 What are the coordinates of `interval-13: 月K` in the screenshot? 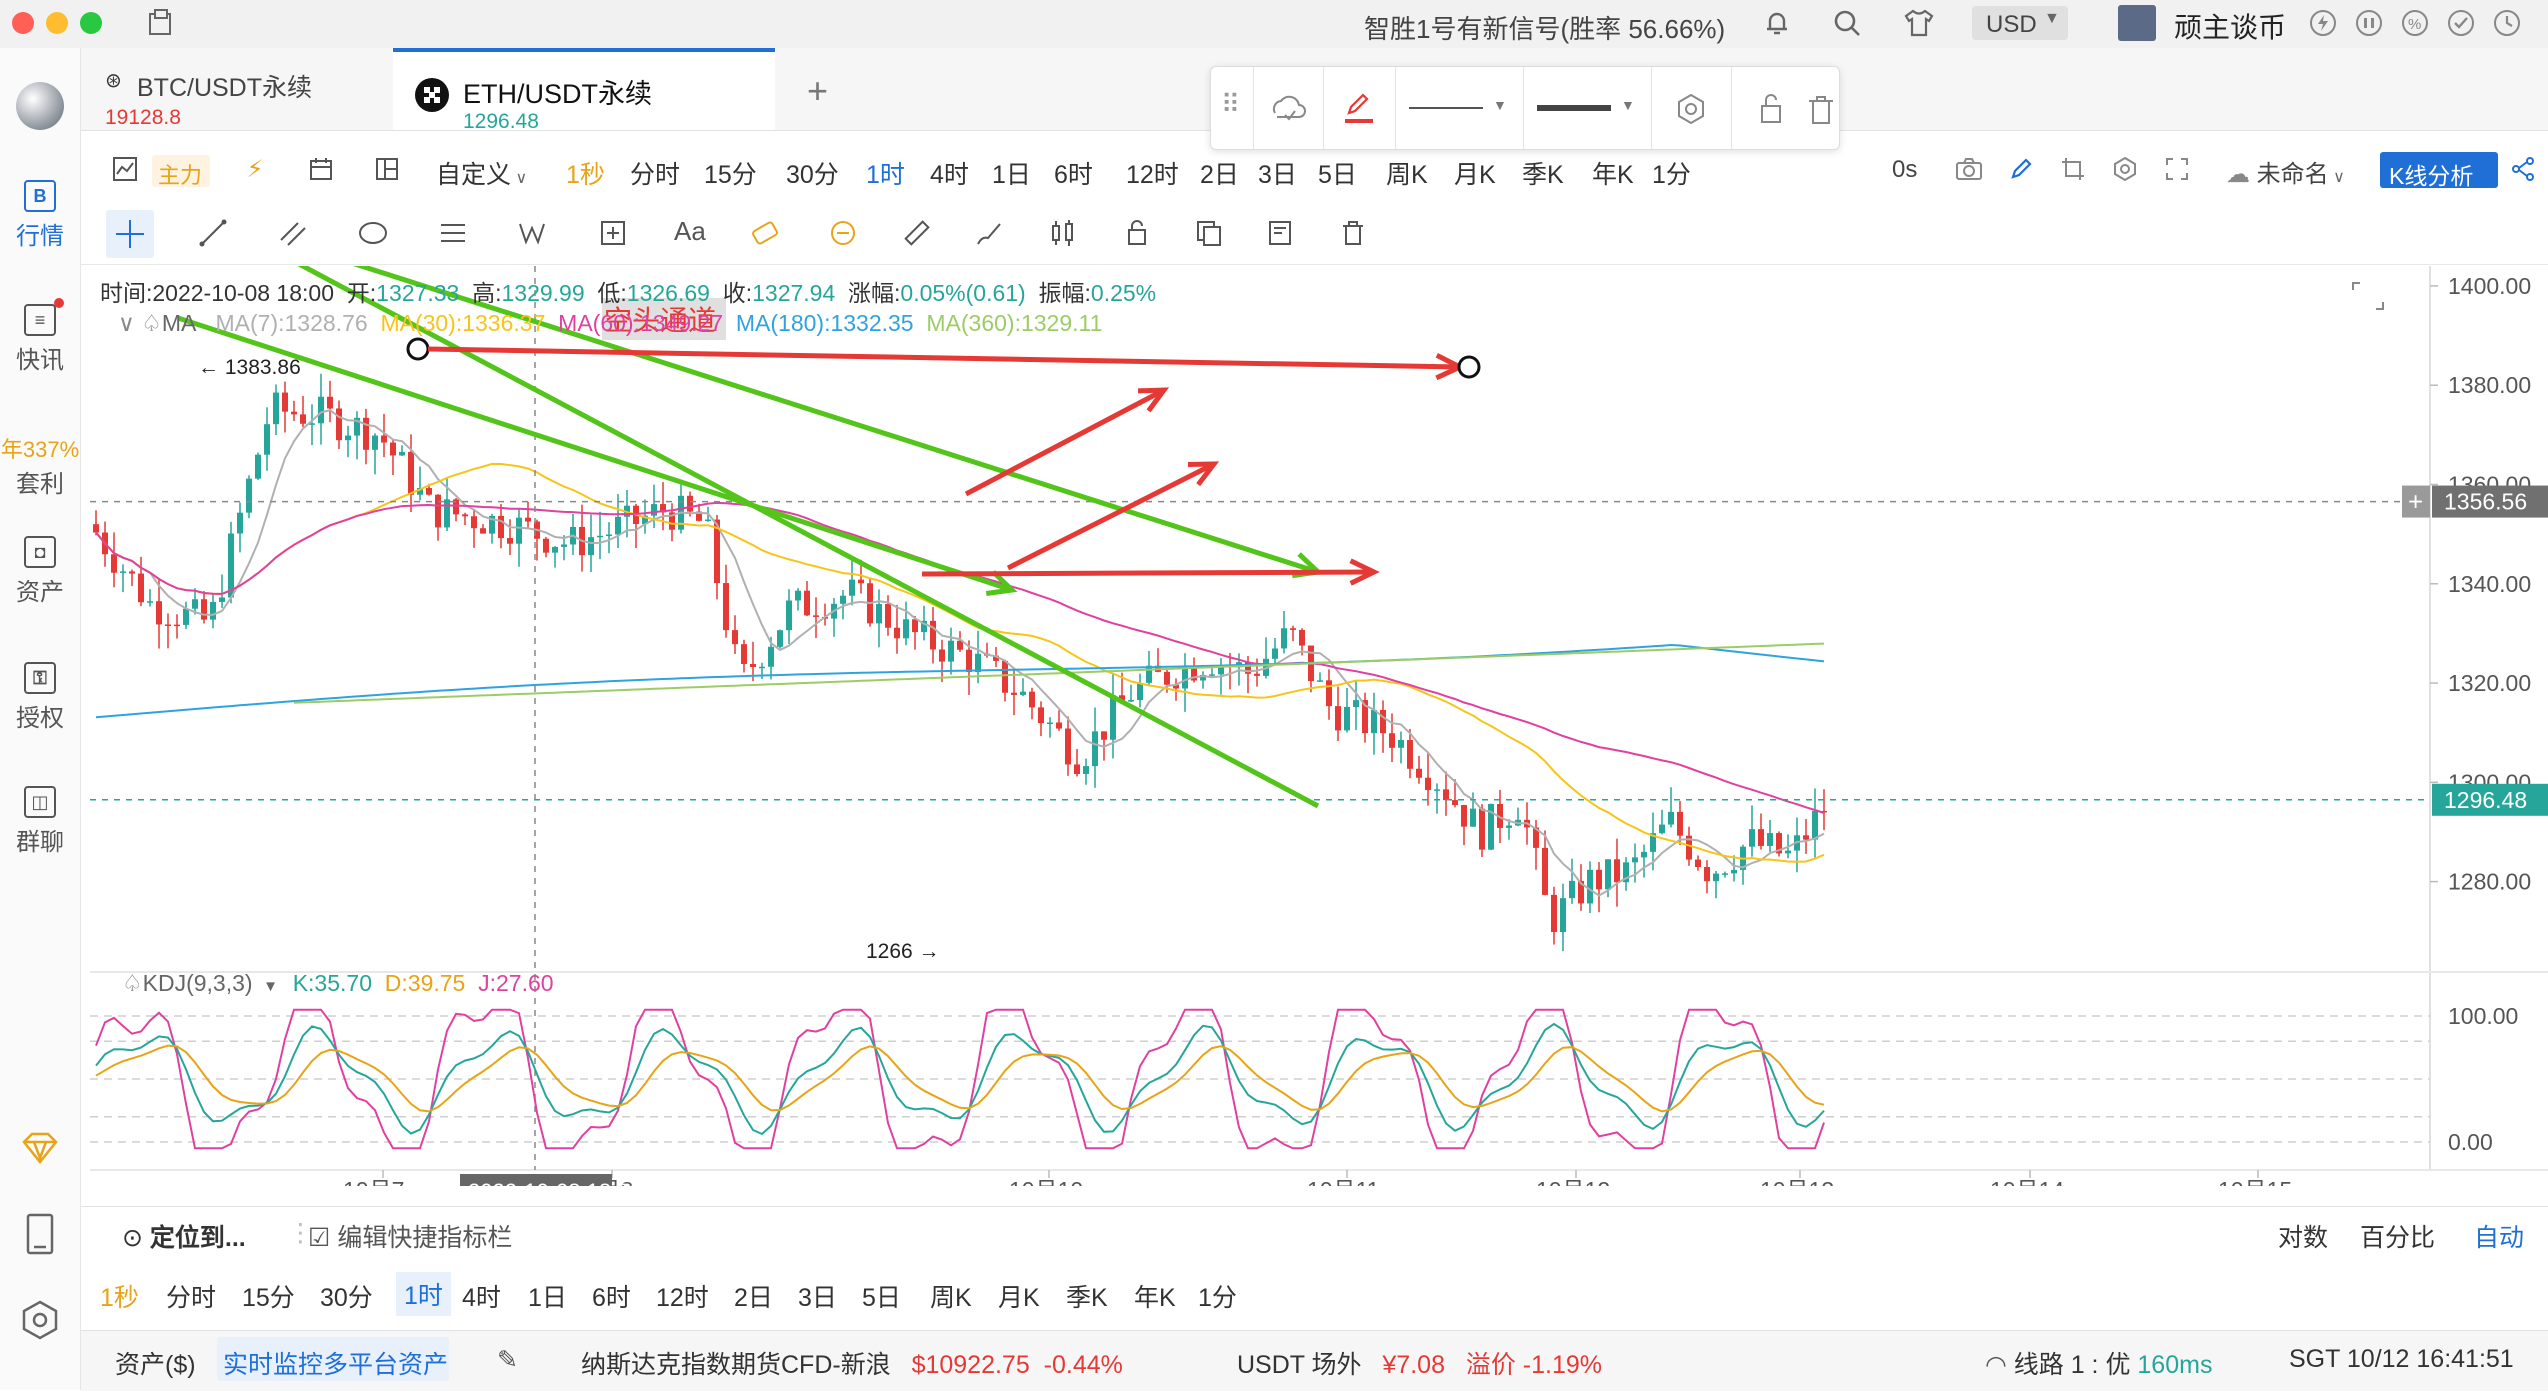 It's located at (1475, 175).